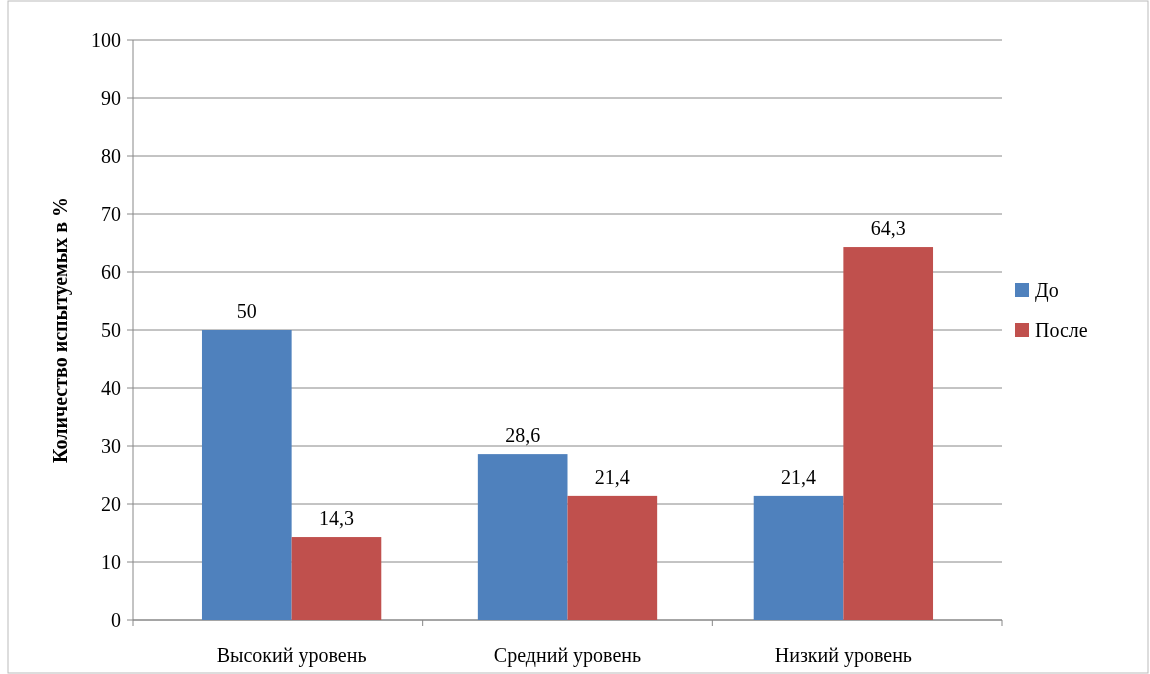  What do you see at coordinates (116, 620) in the screenshot?
I see `y-tick-label: 0` at bounding box center [116, 620].